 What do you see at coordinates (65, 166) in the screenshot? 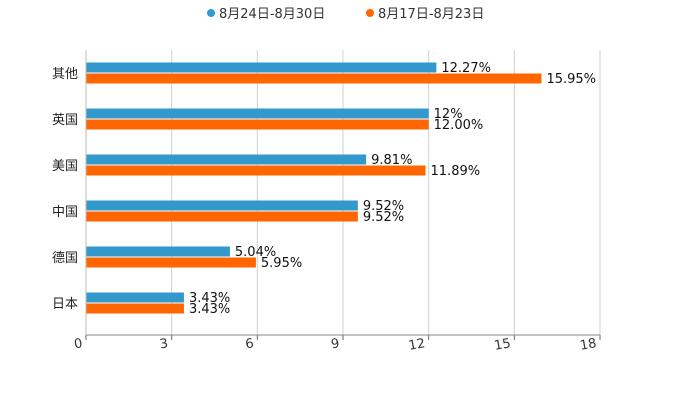
I see `category-label: 美国` at bounding box center [65, 166].